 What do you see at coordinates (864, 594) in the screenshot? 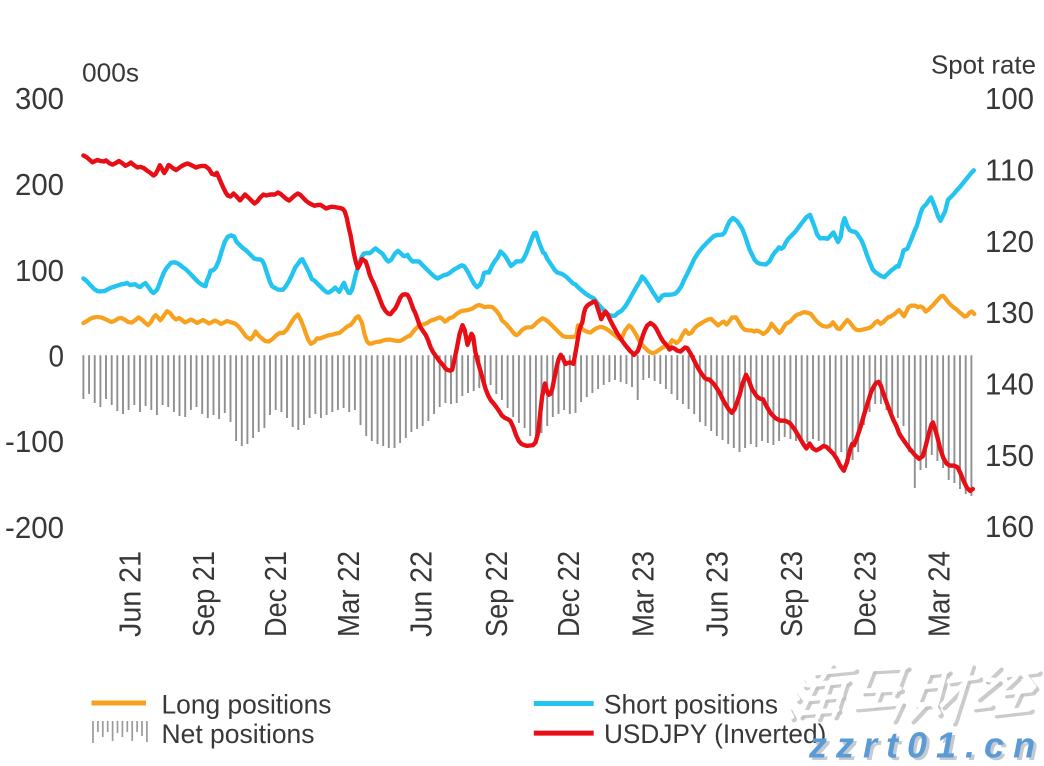
I see `svg-text: Dec 23` at bounding box center [864, 594].